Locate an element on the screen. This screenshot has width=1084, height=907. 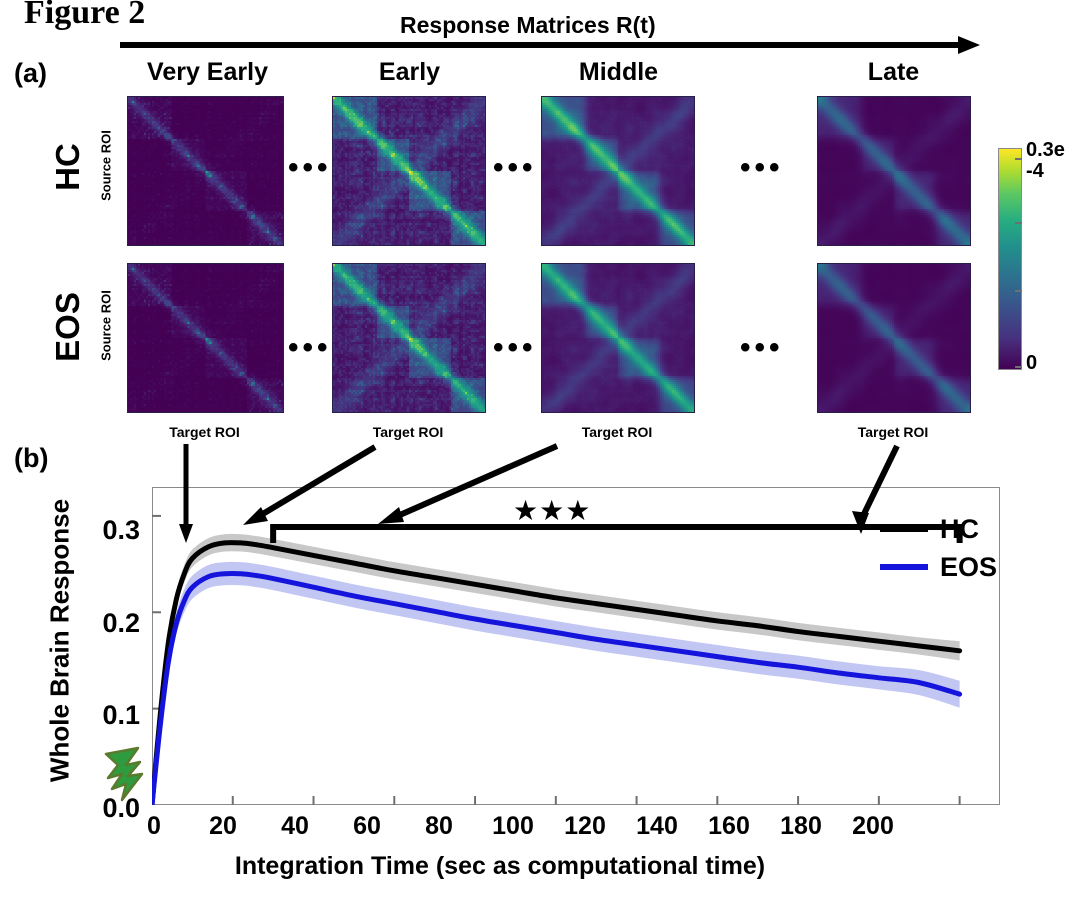
legend-row-hc: HC is located at coordinates (938, 529).